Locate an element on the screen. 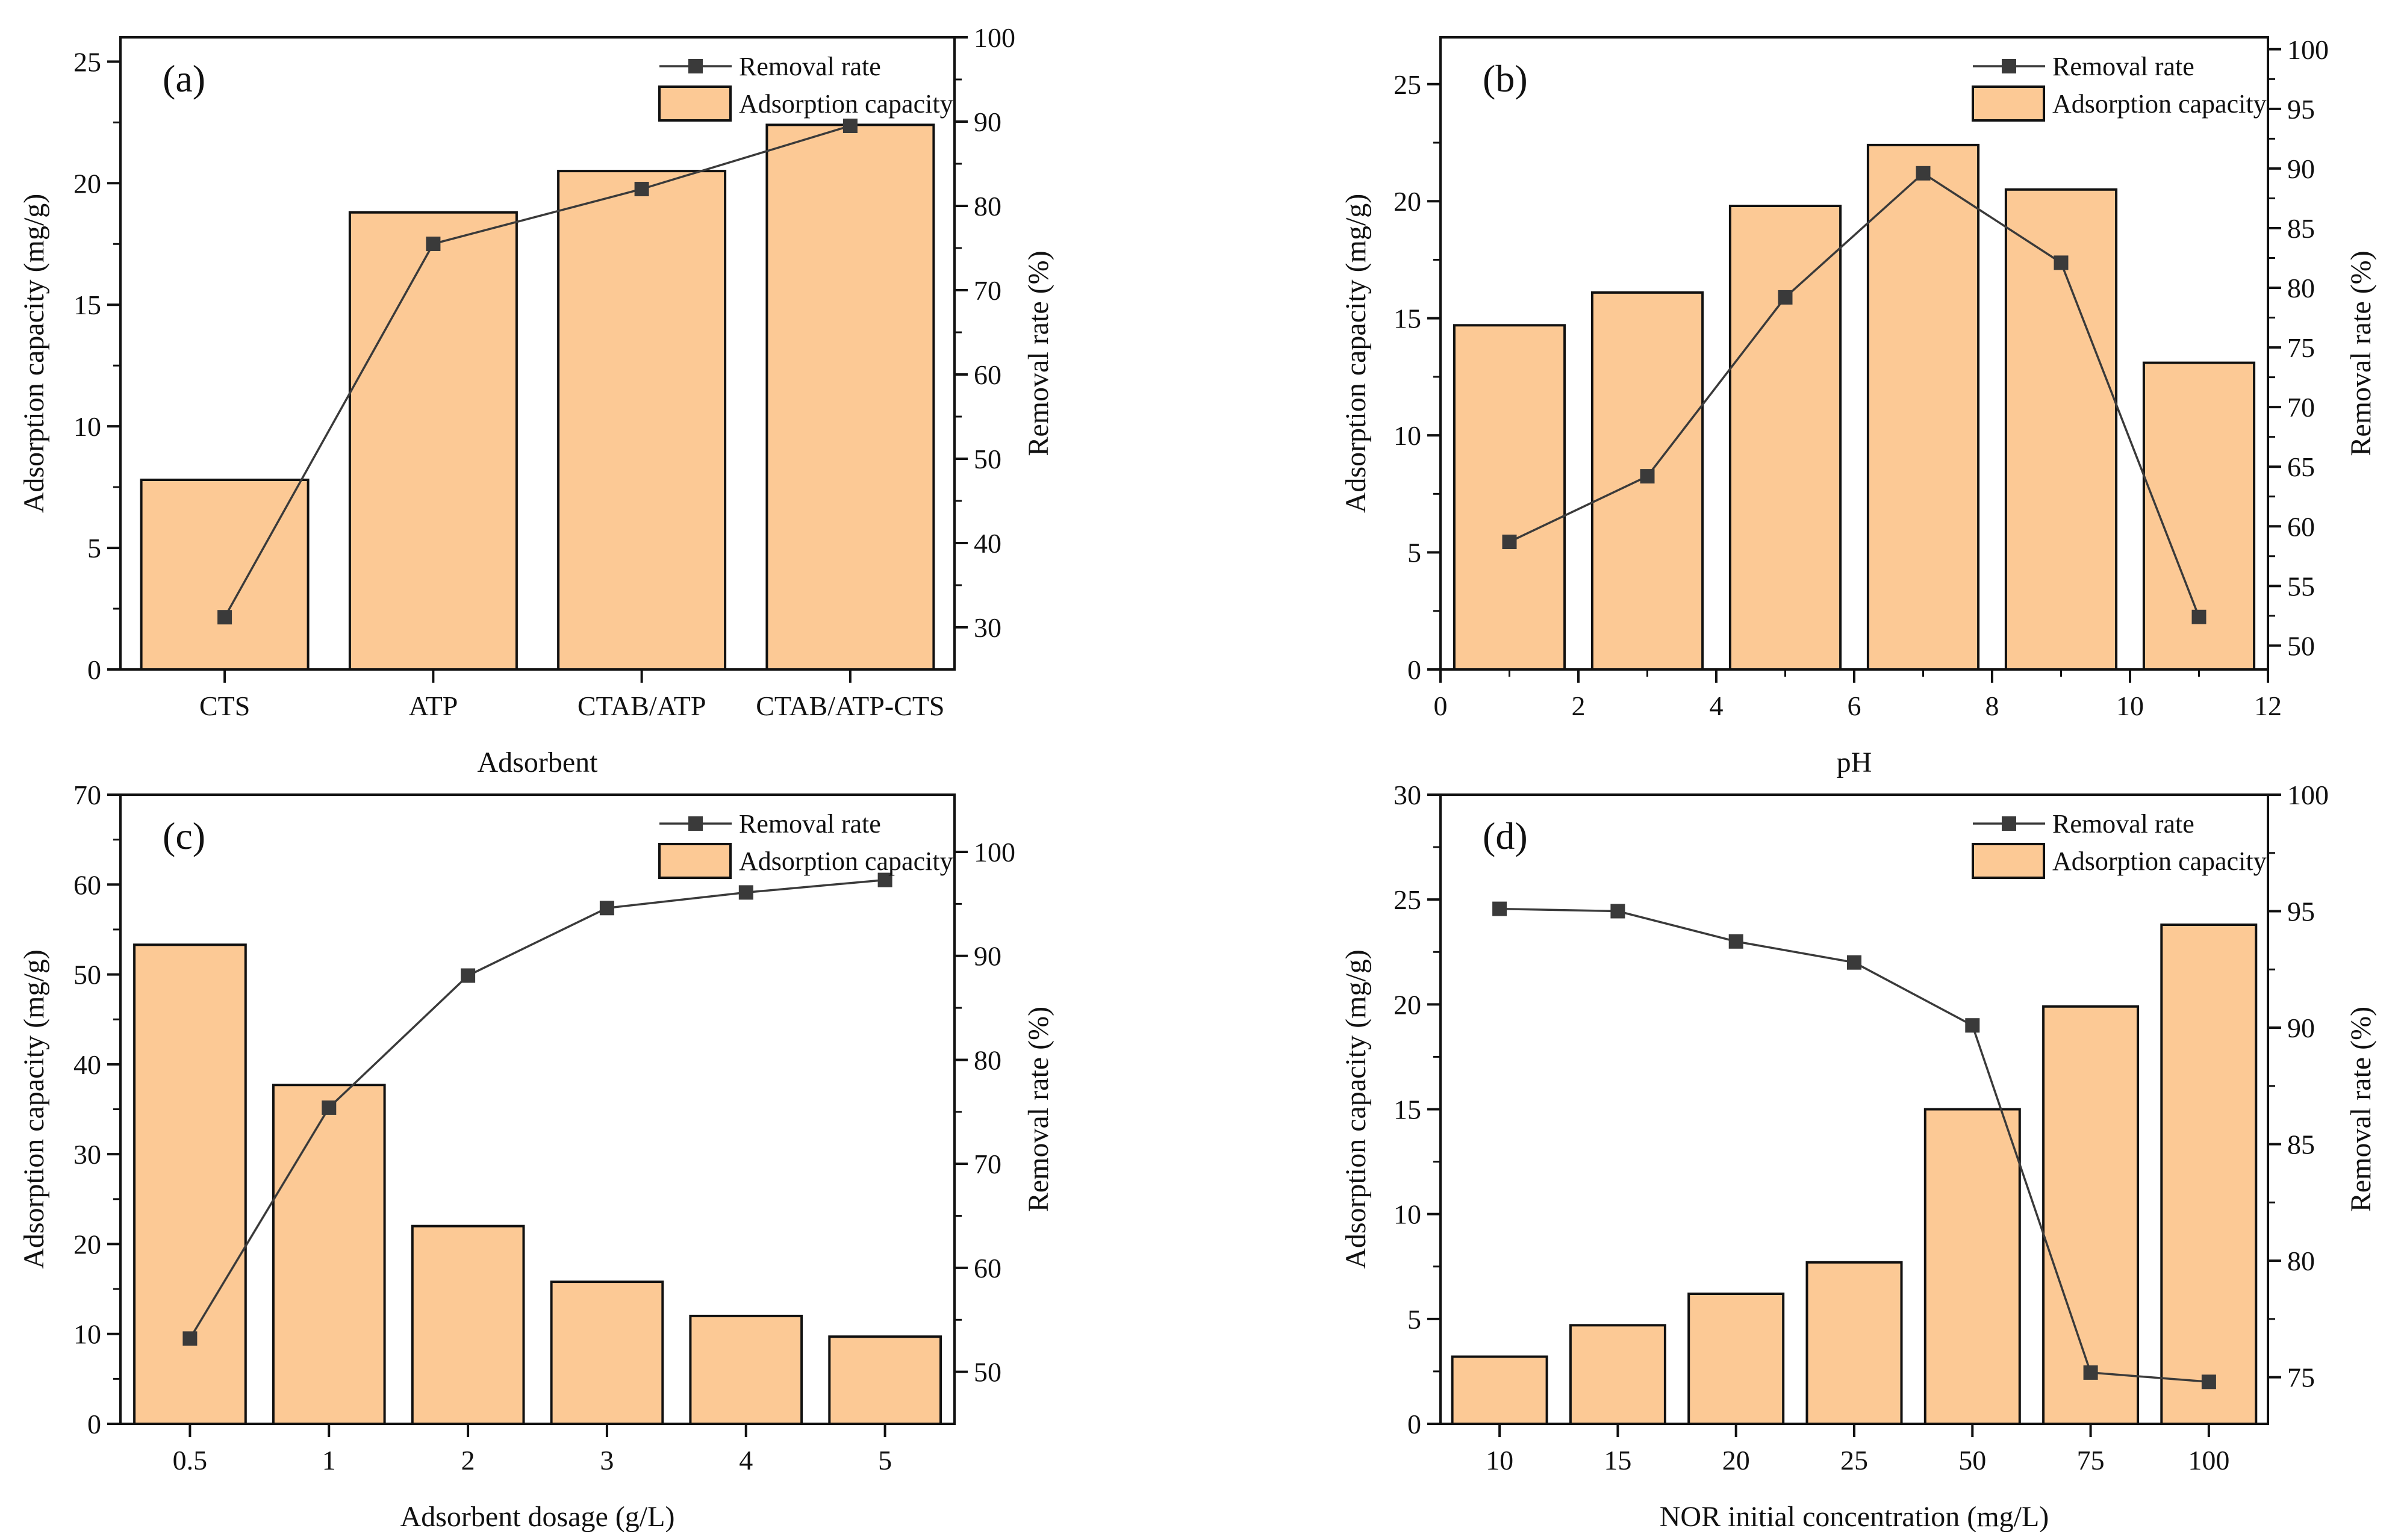 The width and height of the screenshot is (2398, 1540). panel-label: (a) is located at coordinates (184, 79).